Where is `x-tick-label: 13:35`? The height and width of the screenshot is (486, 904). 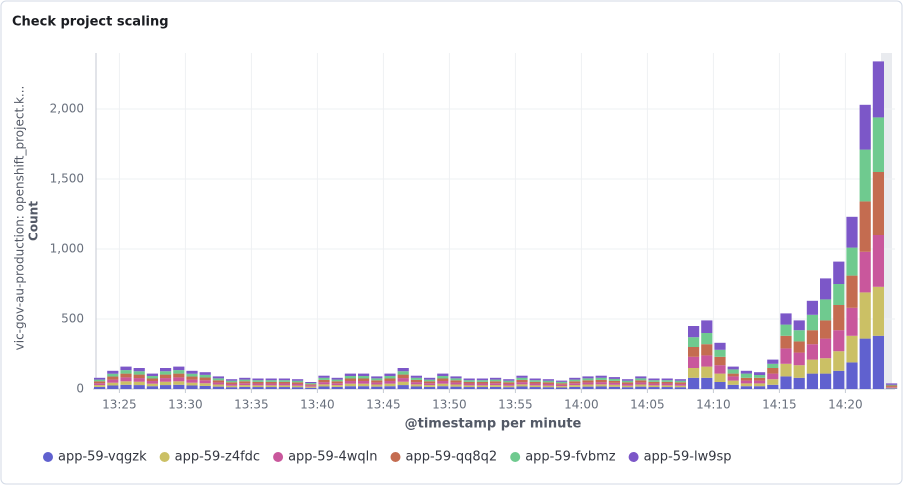 x-tick-label: 13:35 is located at coordinates (251, 405).